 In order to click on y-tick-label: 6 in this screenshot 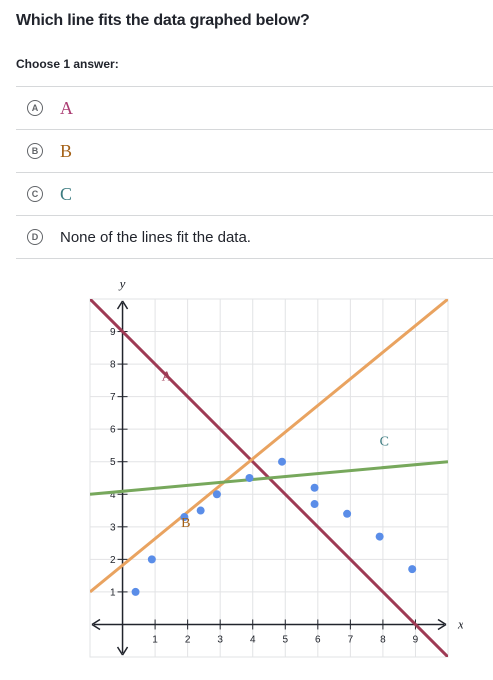, I will do `click(113, 430)`.